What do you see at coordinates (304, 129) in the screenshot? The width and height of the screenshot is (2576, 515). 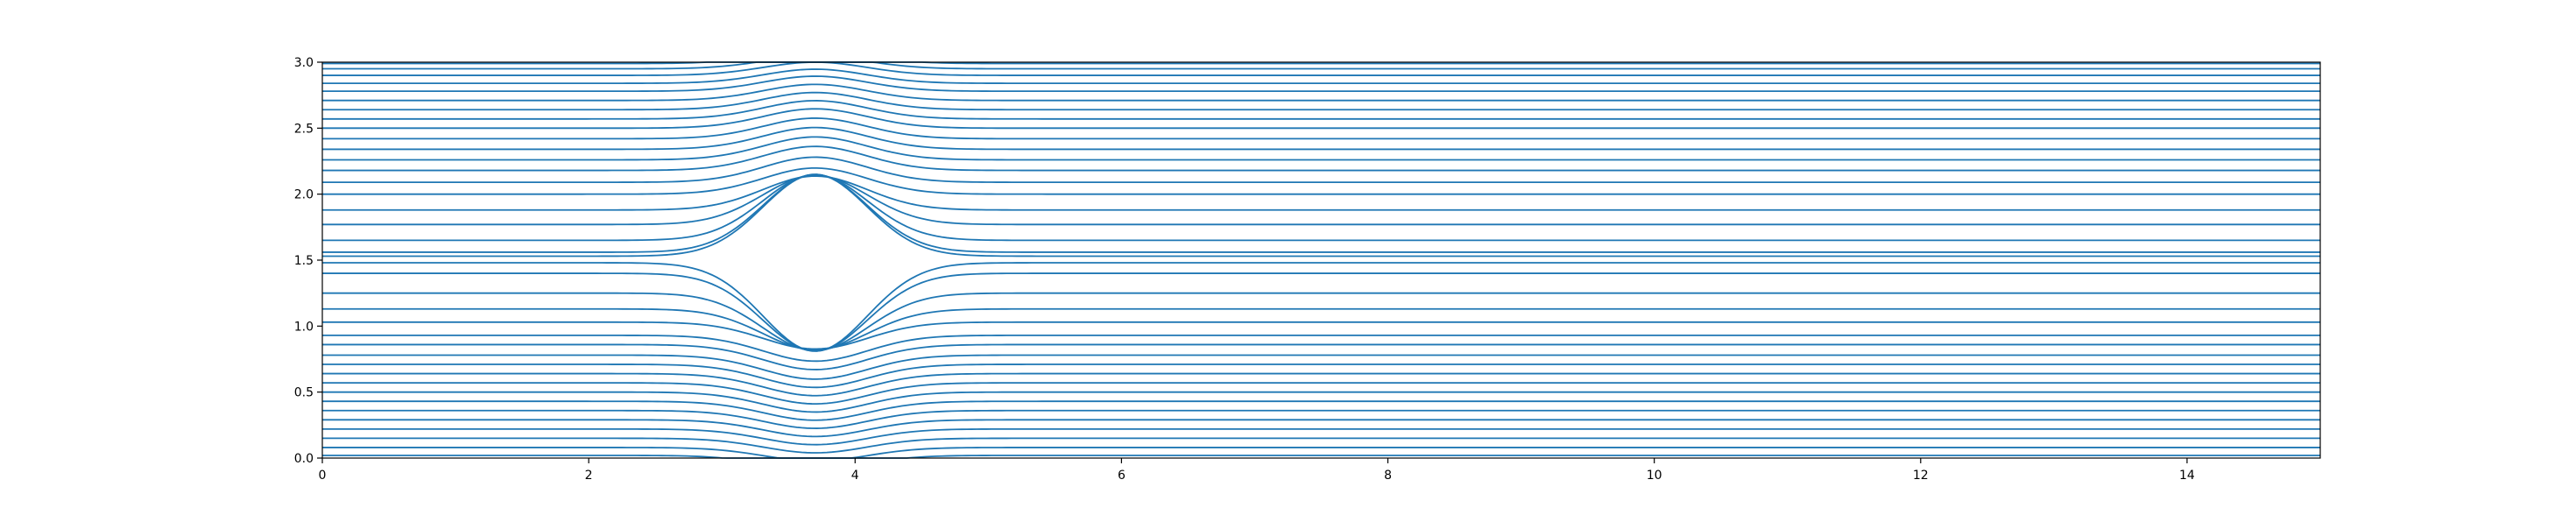 I see `y-tick-label-5: 2.5` at bounding box center [304, 129].